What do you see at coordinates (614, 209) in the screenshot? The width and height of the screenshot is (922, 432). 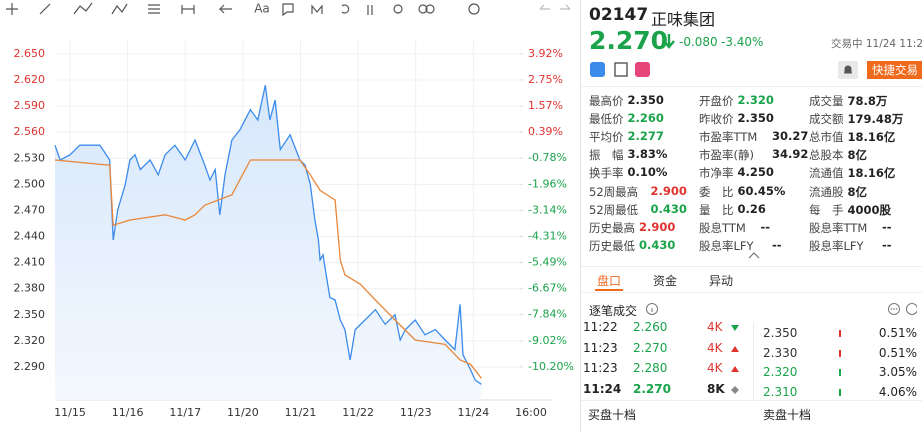 I see `stat-label: 52周最低` at bounding box center [614, 209].